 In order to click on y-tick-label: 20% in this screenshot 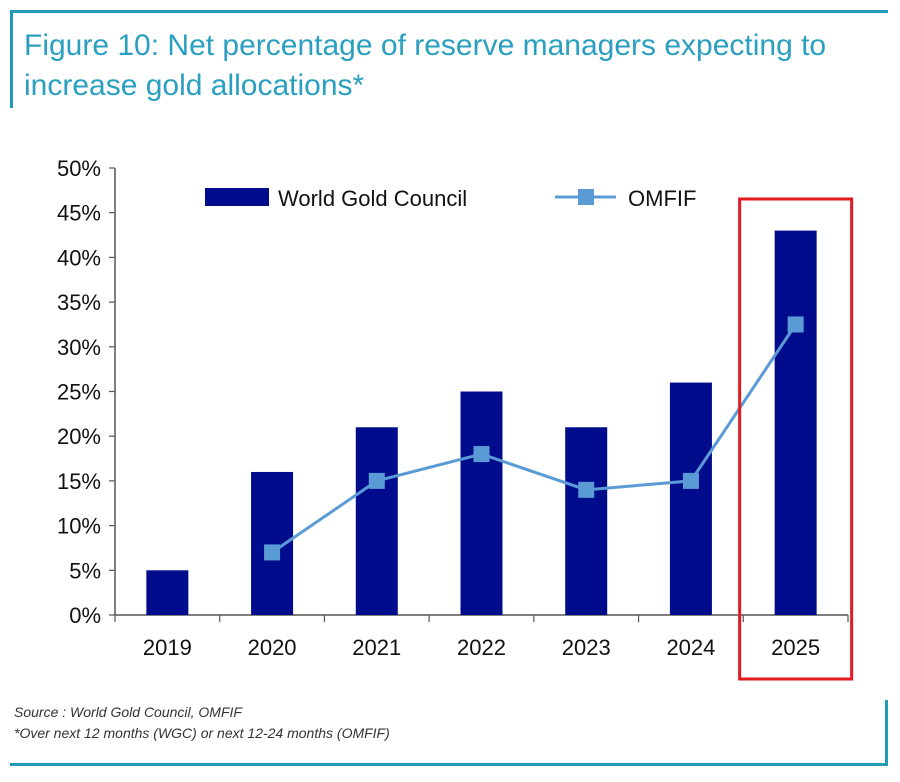, I will do `click(79, 436)`.